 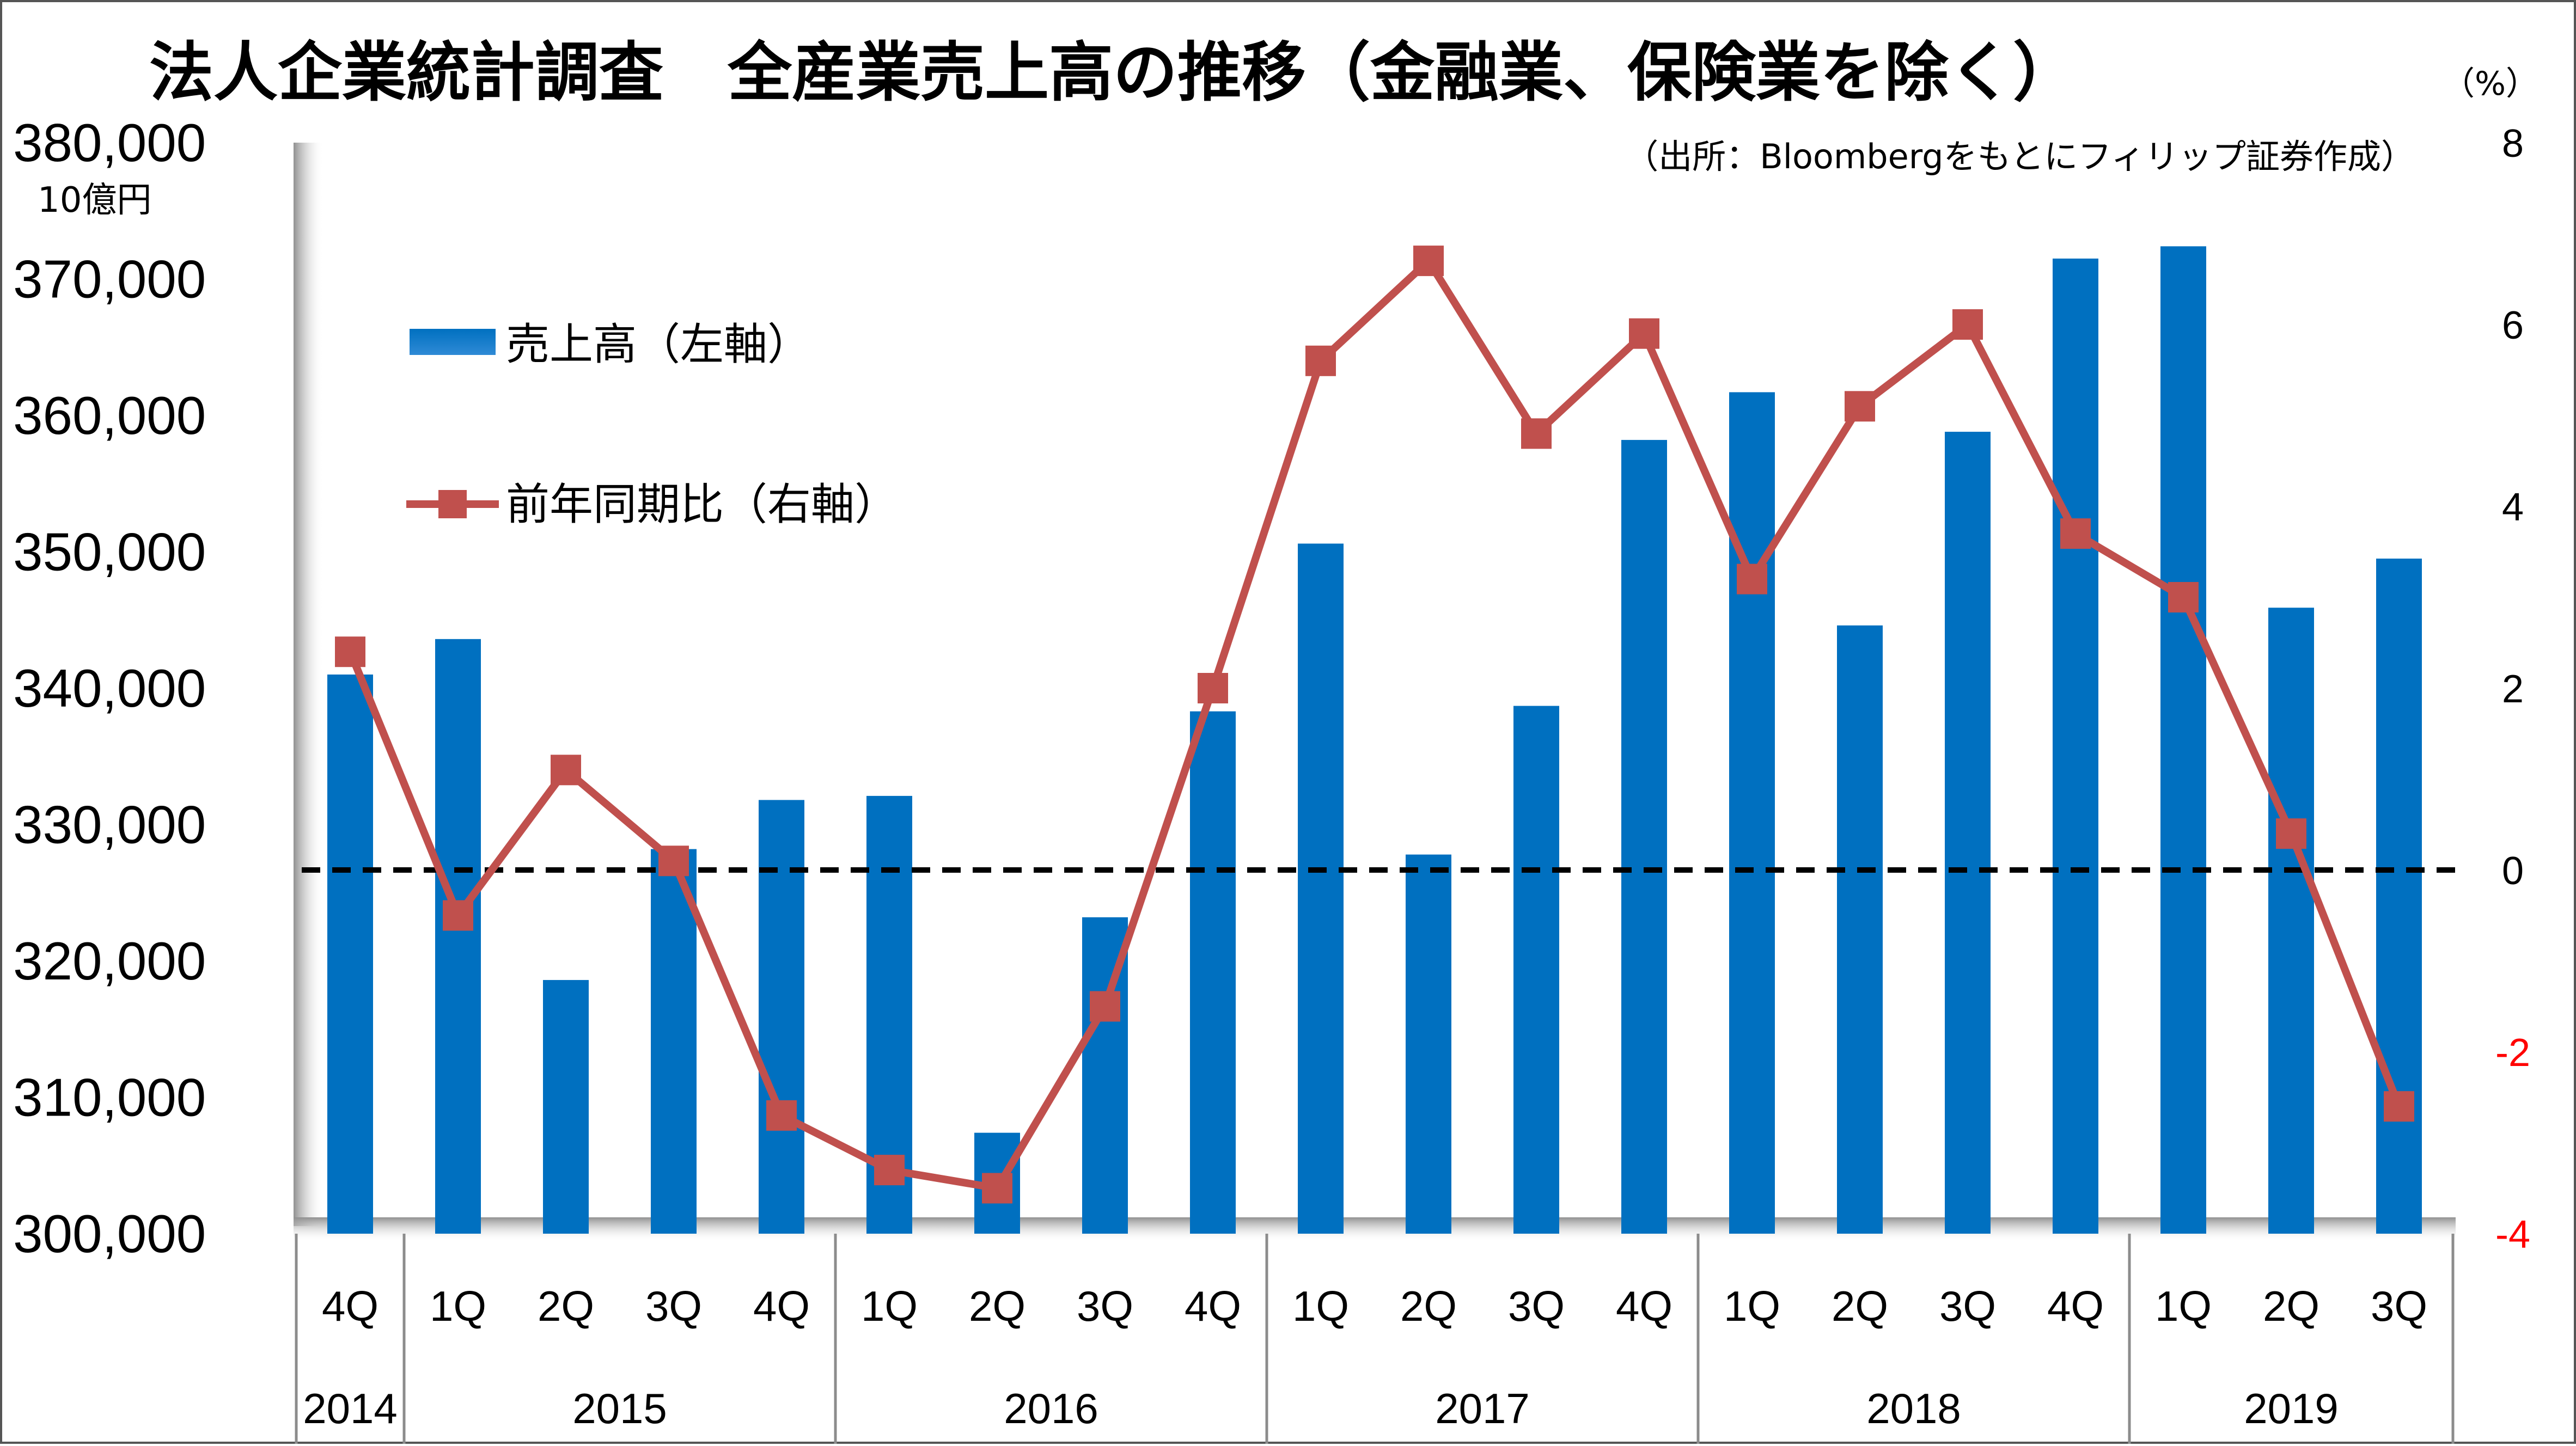 I want to click on x-axis-quarters: 4Q 1Q 2Q 3Q 4Q 1Q 2Q 3Q 4Q 1Q 2Q 3Q 4Q 1Q 2Q 3Q 4Q 1Q 2Q 3Q, so click(x=1374, y=1306).